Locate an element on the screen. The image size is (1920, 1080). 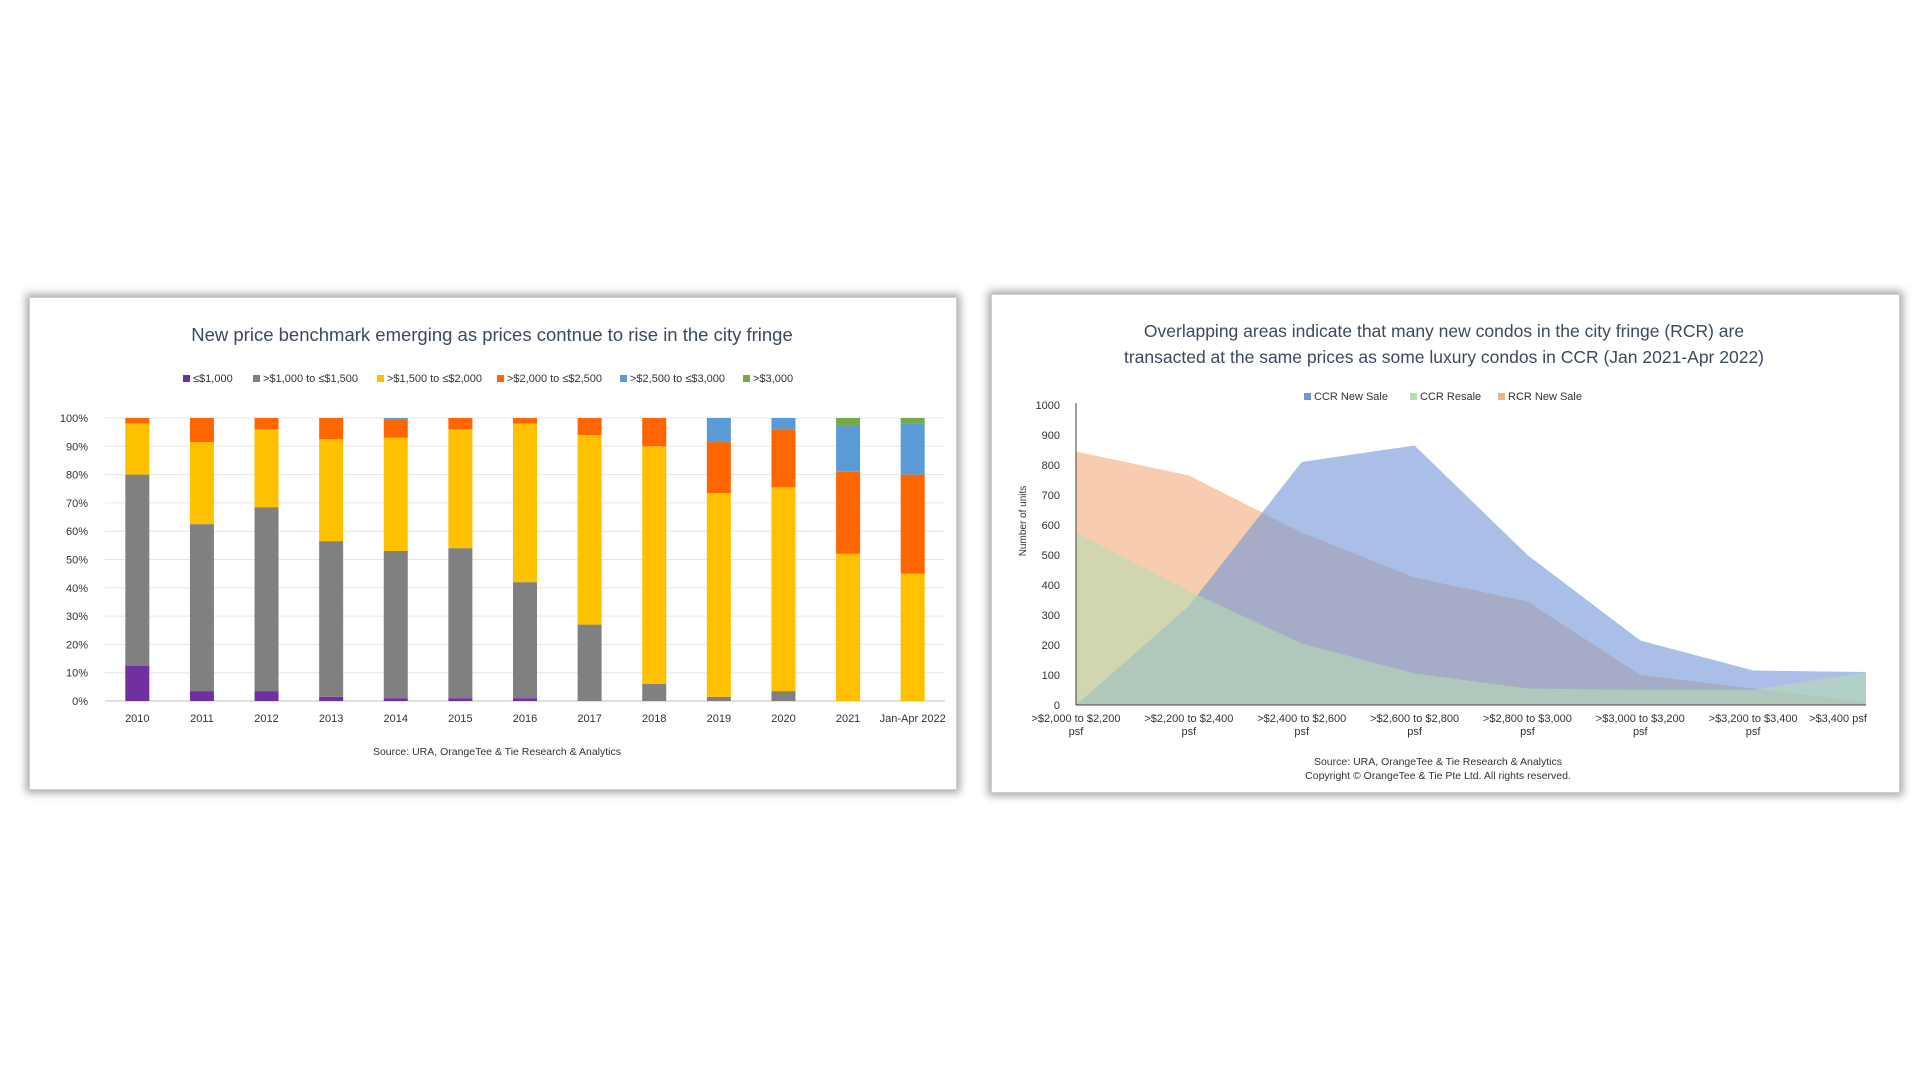
x-tick-label: >$2,600 to $2,800 is located at coordinates (1414, 719).